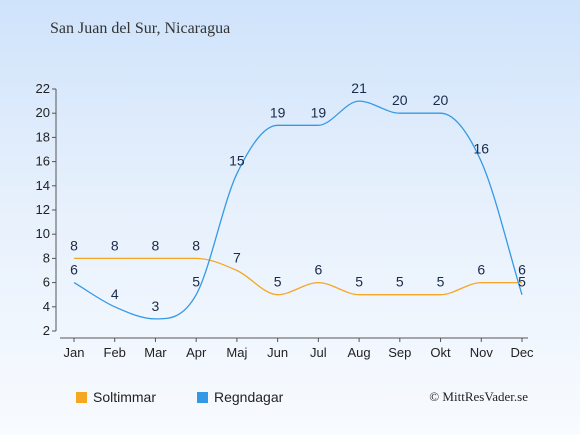 This screenshot has height=435, width=580. I want to click on data-label-regndagar: 4, so click(115, 294).